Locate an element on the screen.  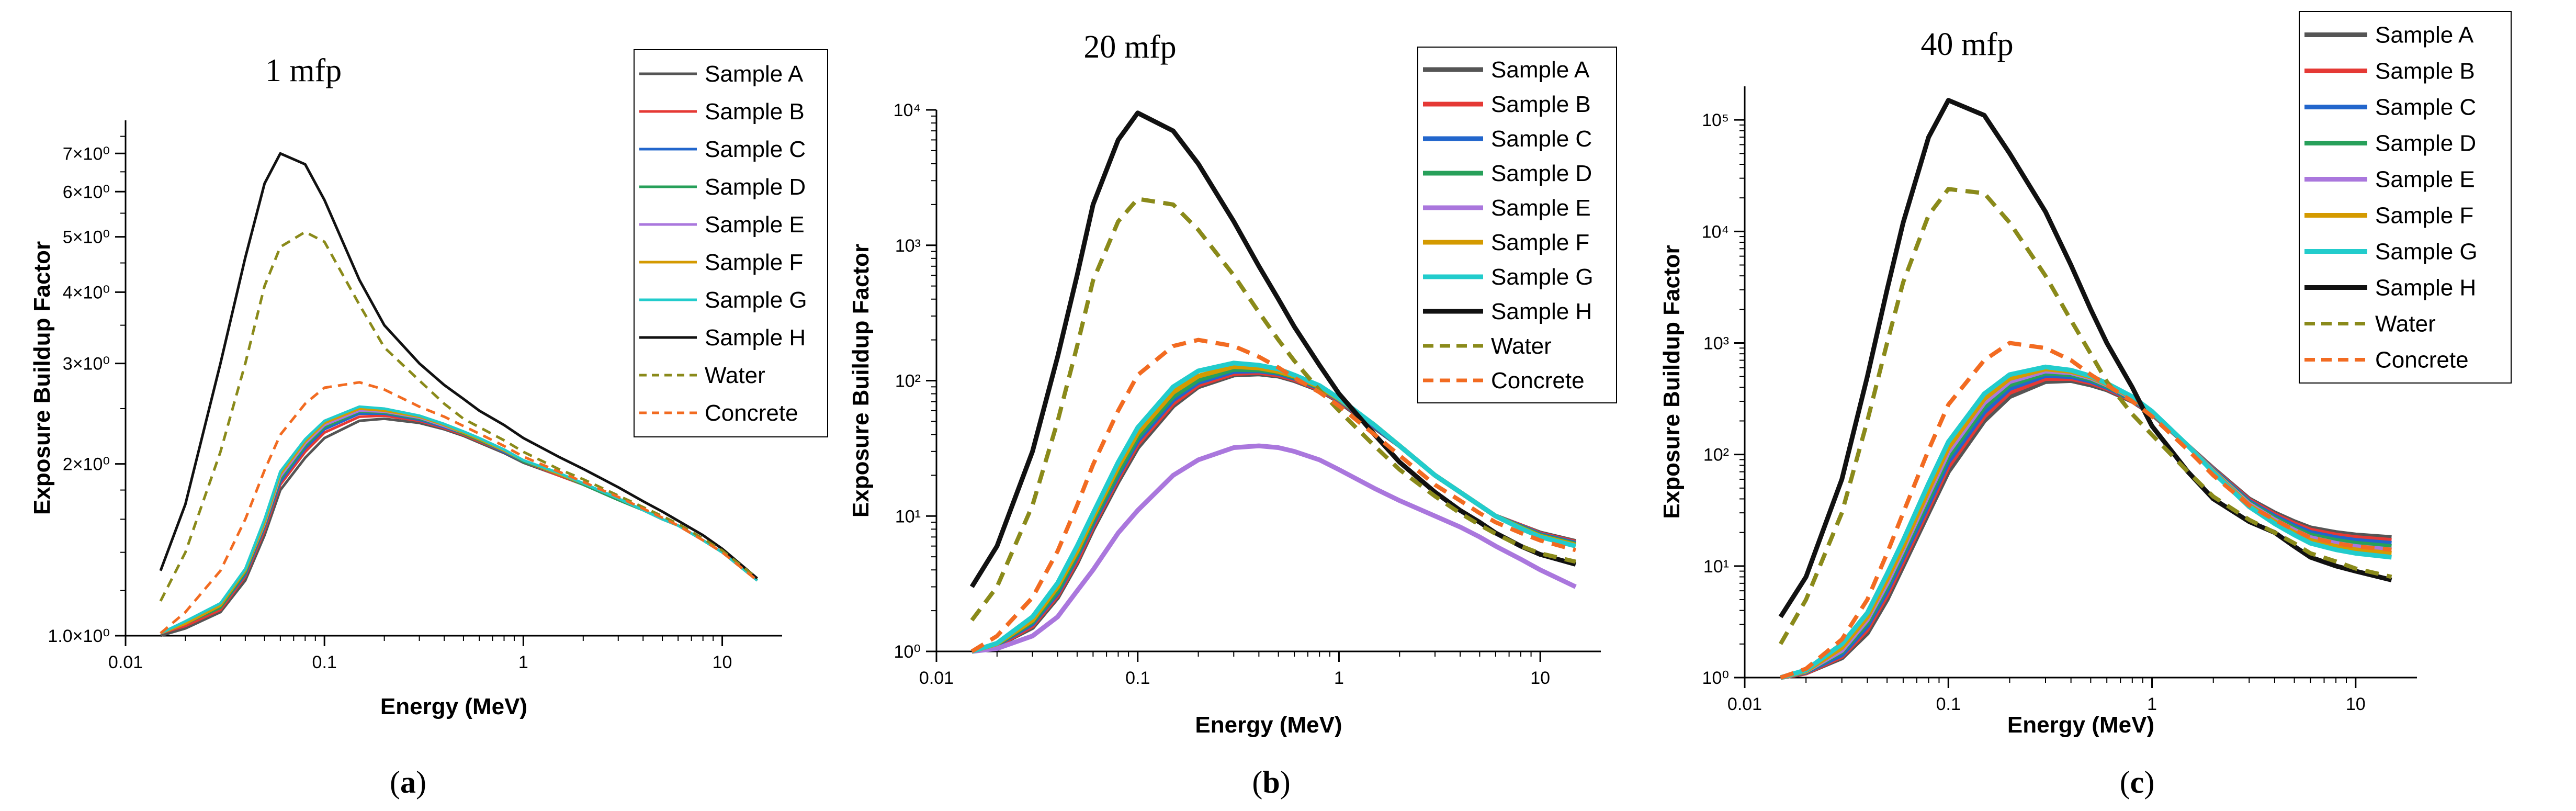
y-tick-label: 7×10⁰ is located at coordinates (86, 154).